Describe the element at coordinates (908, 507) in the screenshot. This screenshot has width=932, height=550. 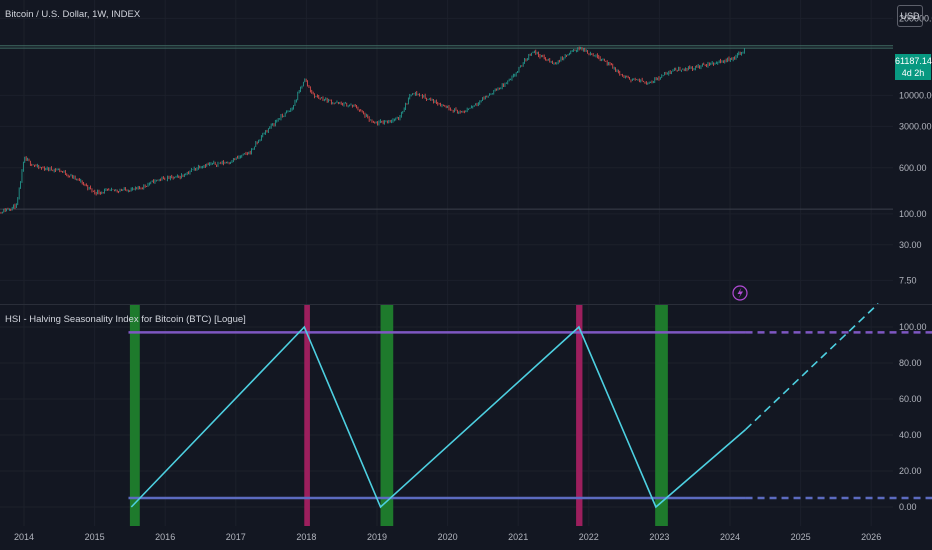
I see `hsi-tick-label: 0.00` at that location.